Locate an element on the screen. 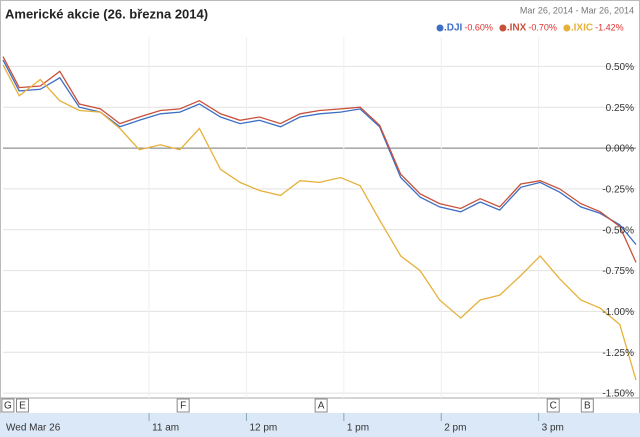  event-flag-label: B is located at coordinates (587, 406).